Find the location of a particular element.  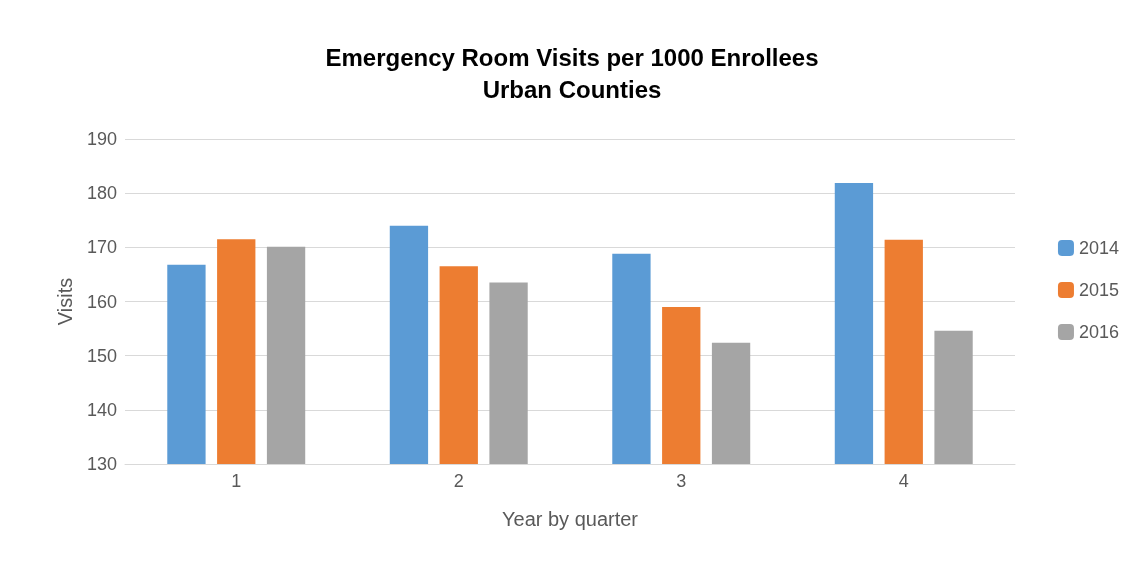

y-tick-label: 140 is located at coordinates (101, 409).